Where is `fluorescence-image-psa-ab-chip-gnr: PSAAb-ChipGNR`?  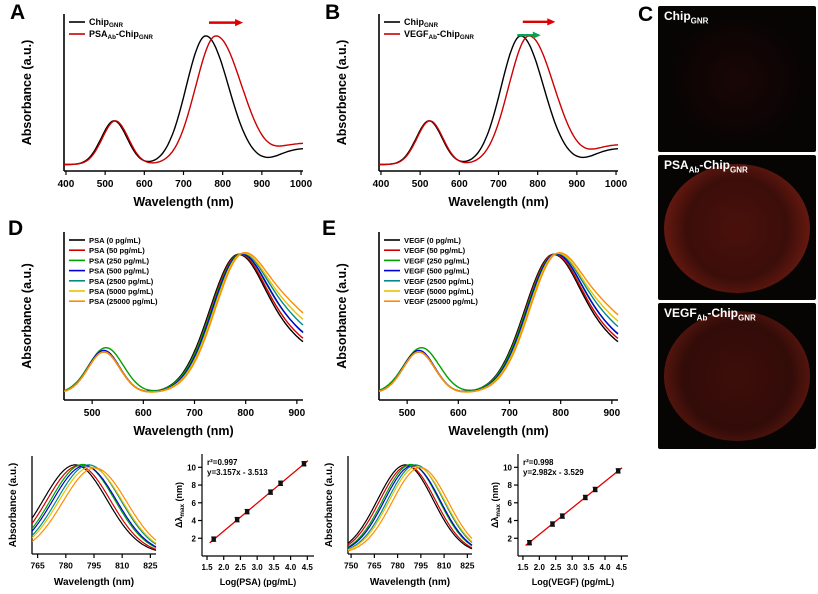 fluorescence-image-psa-ab-chip-gnr: PSAAb-ChipGNR is located at coordinates (737, 227).